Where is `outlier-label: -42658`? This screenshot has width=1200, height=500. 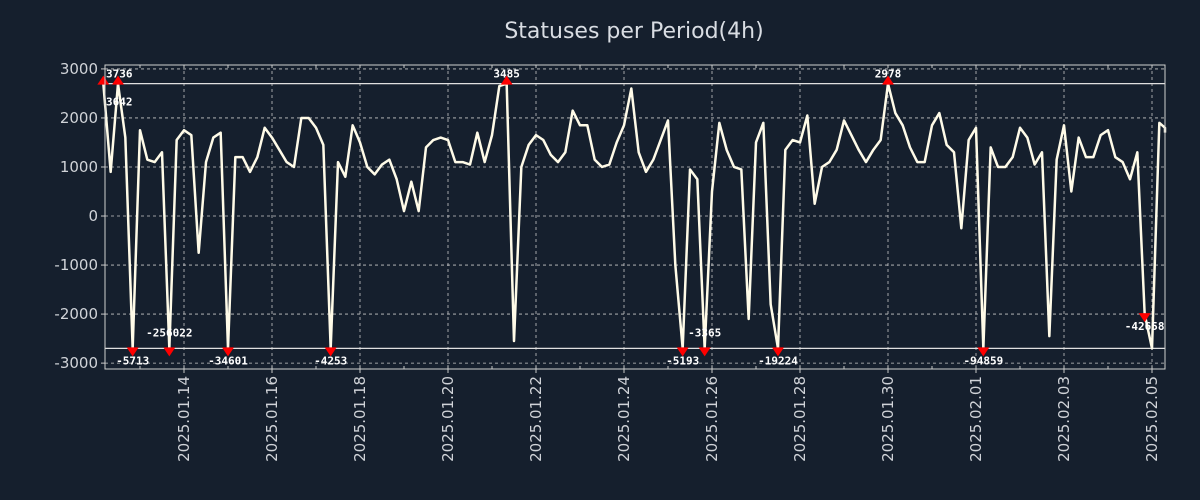
outlier-label: -42658 is located at coordinates (1145, 326).